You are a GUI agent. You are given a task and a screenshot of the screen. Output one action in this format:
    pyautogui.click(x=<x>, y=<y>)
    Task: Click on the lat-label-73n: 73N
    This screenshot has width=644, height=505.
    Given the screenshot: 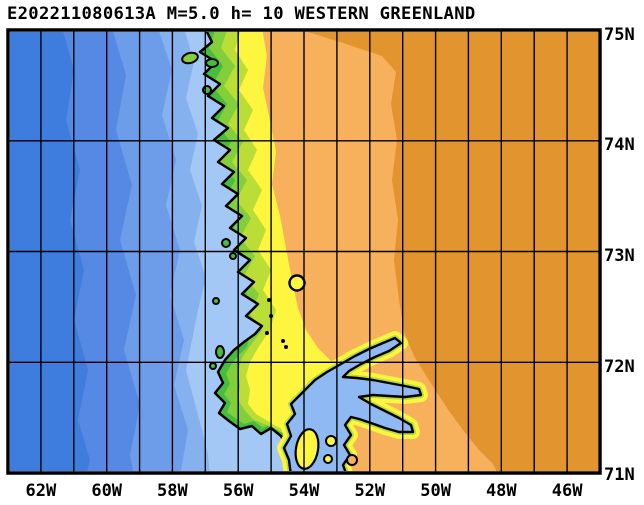 What is the action you would take?
    pyautogui.click(x=619, y=256)
    